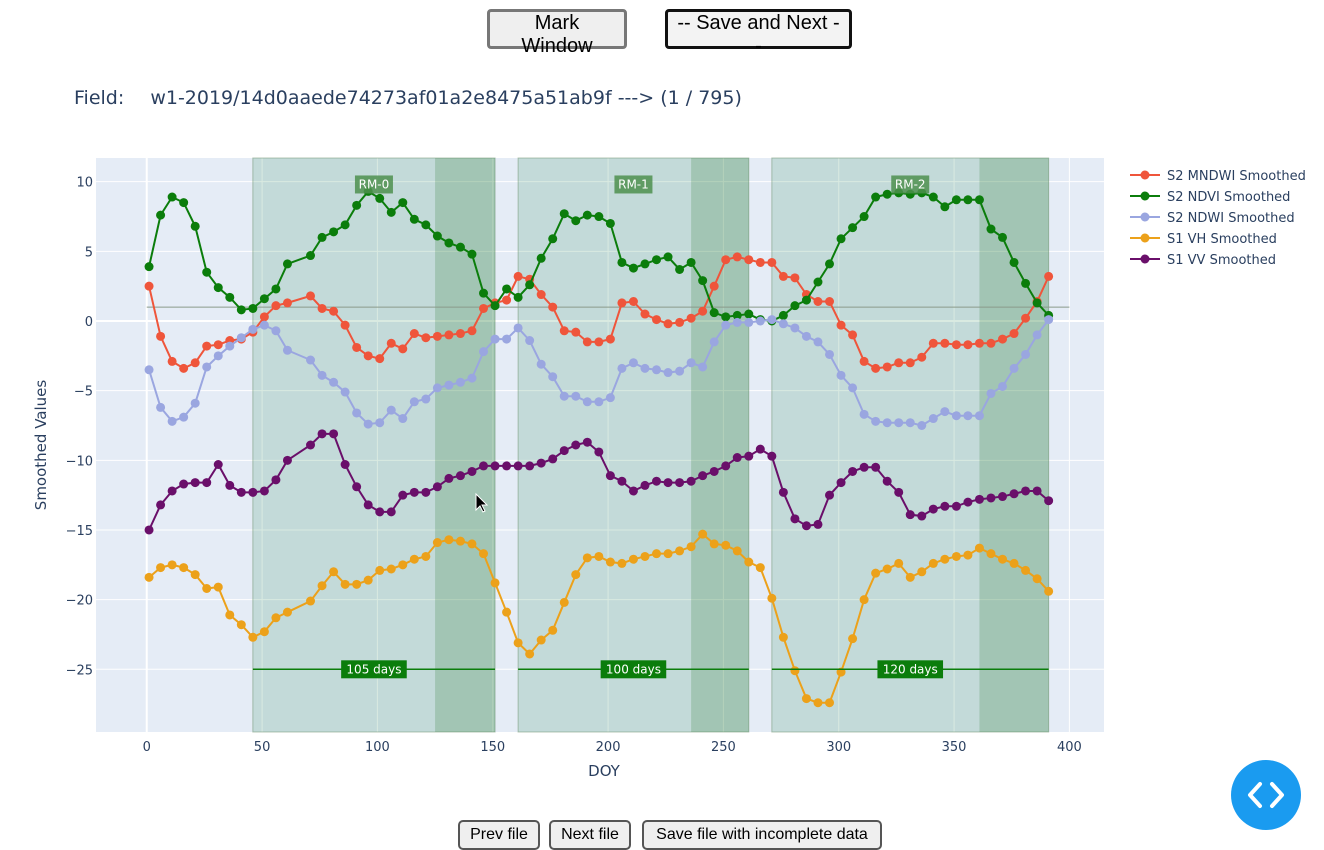  I want to click on legend-item: S2 NDWI Smoothed, so click(1212, 218).